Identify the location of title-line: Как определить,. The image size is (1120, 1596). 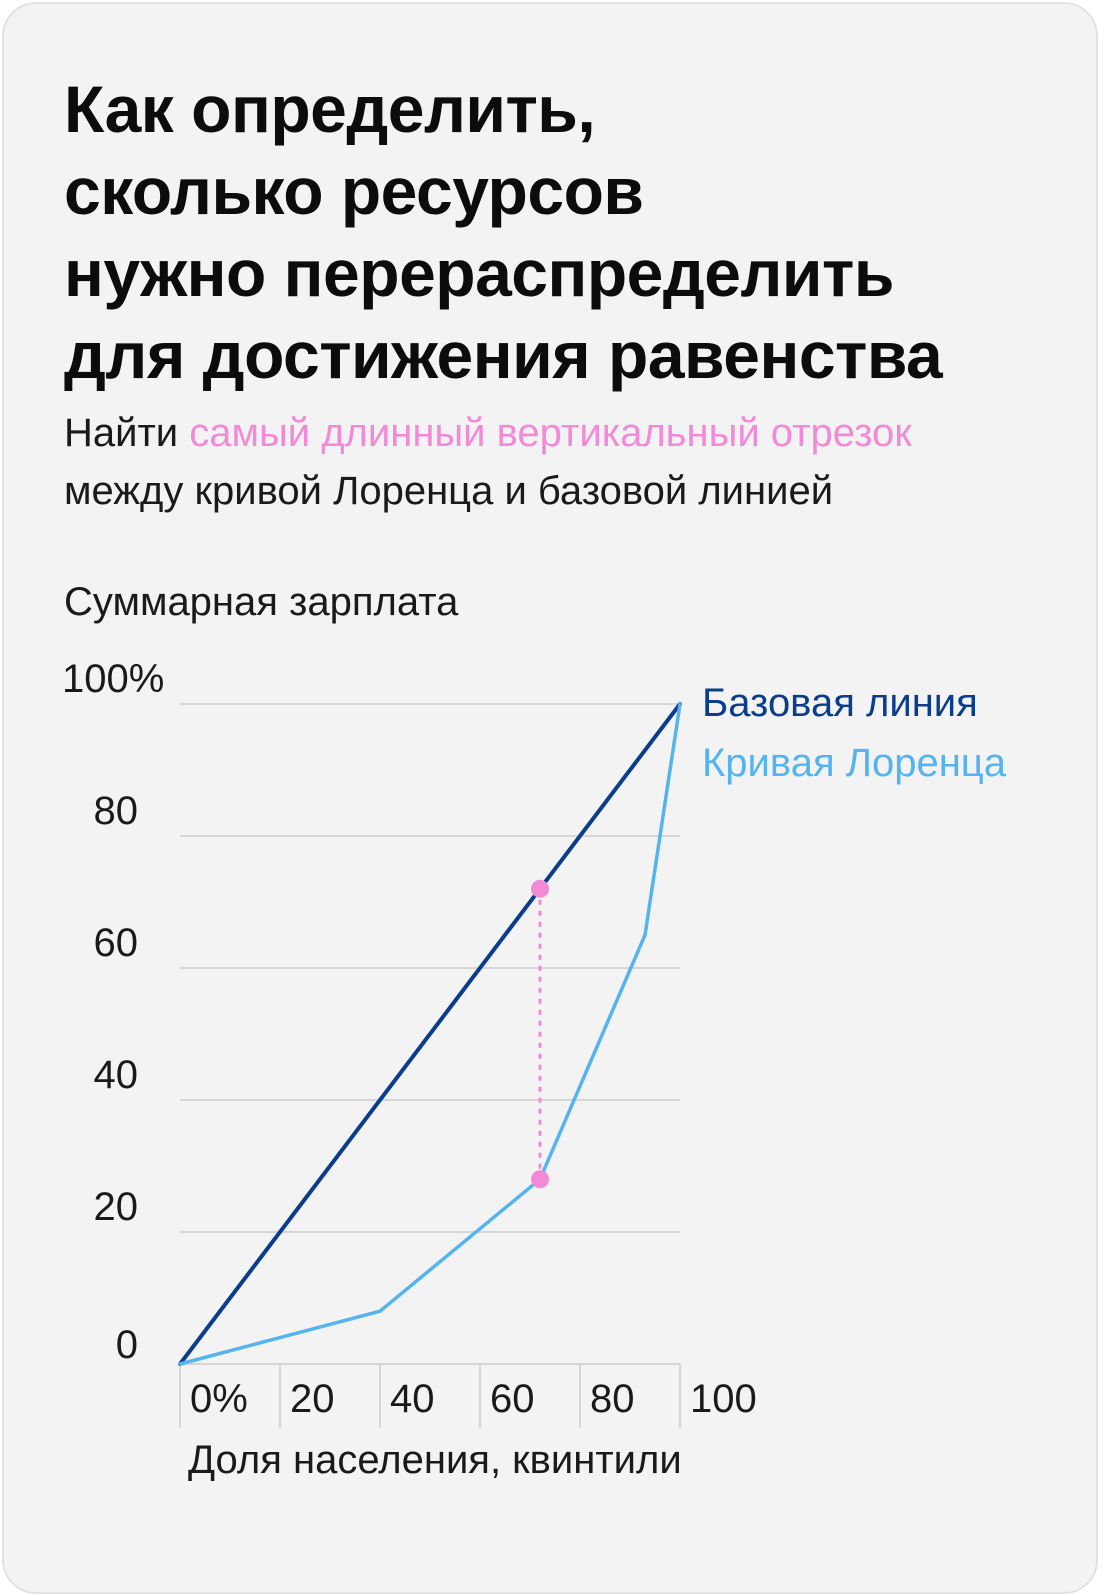
(330, 109).